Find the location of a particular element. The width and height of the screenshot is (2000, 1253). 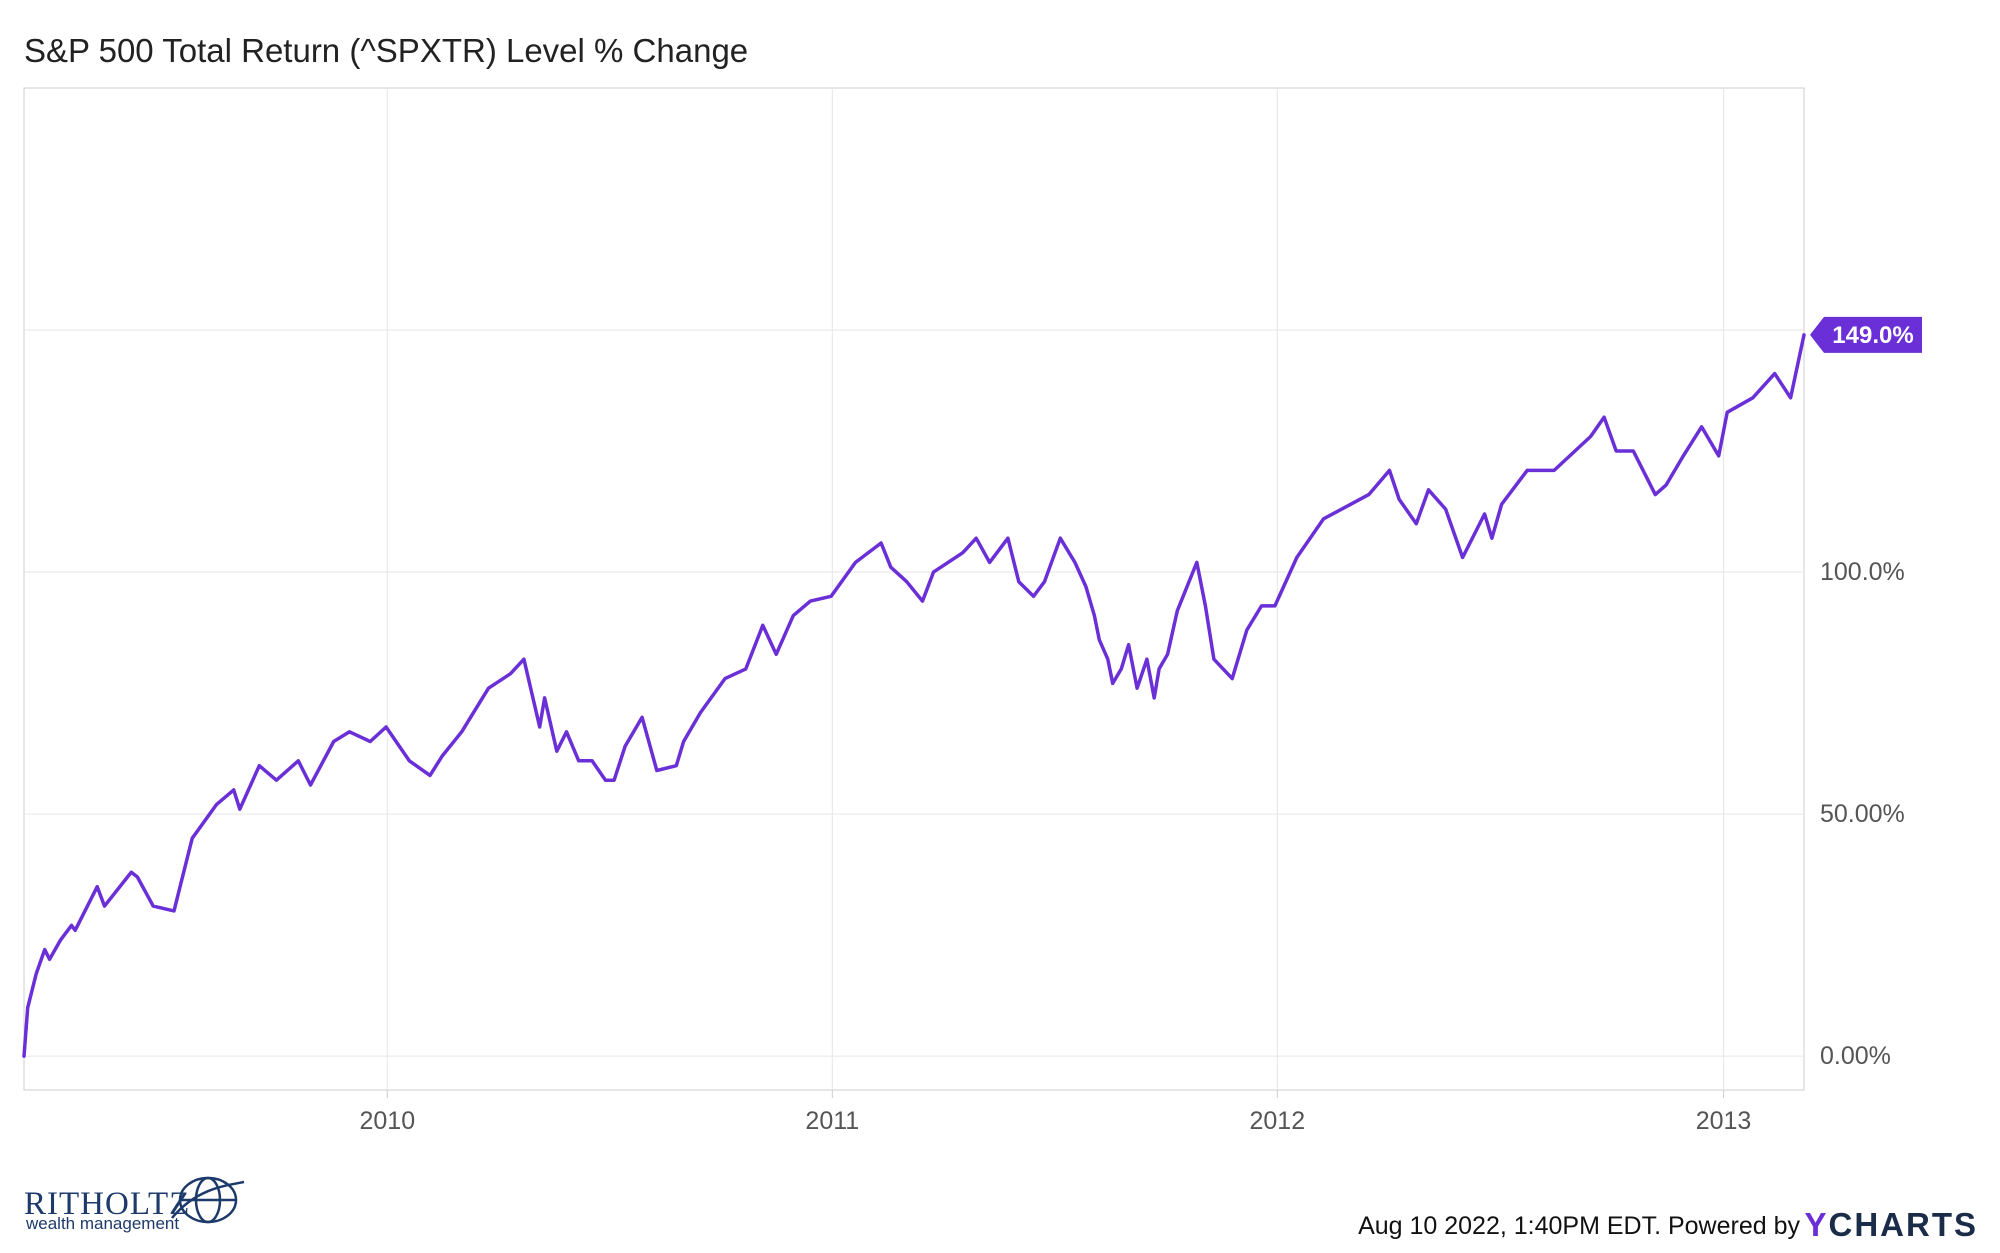

ycharts-logo: YCHARTS is located at coordinates (1891, 1224).